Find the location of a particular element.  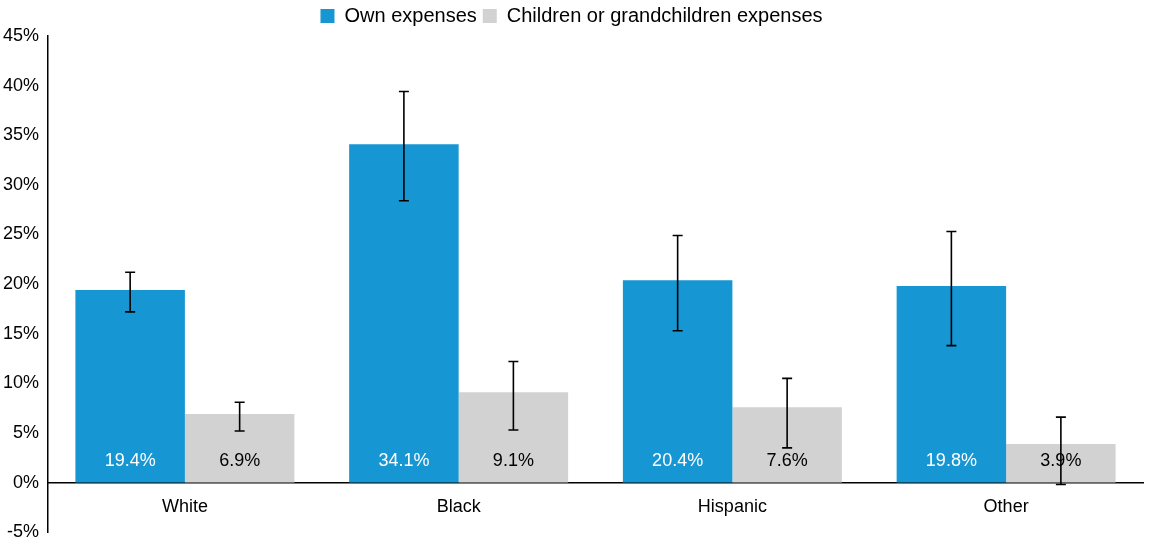

y-tick-label: 35% is located at coordinates (21, 134).